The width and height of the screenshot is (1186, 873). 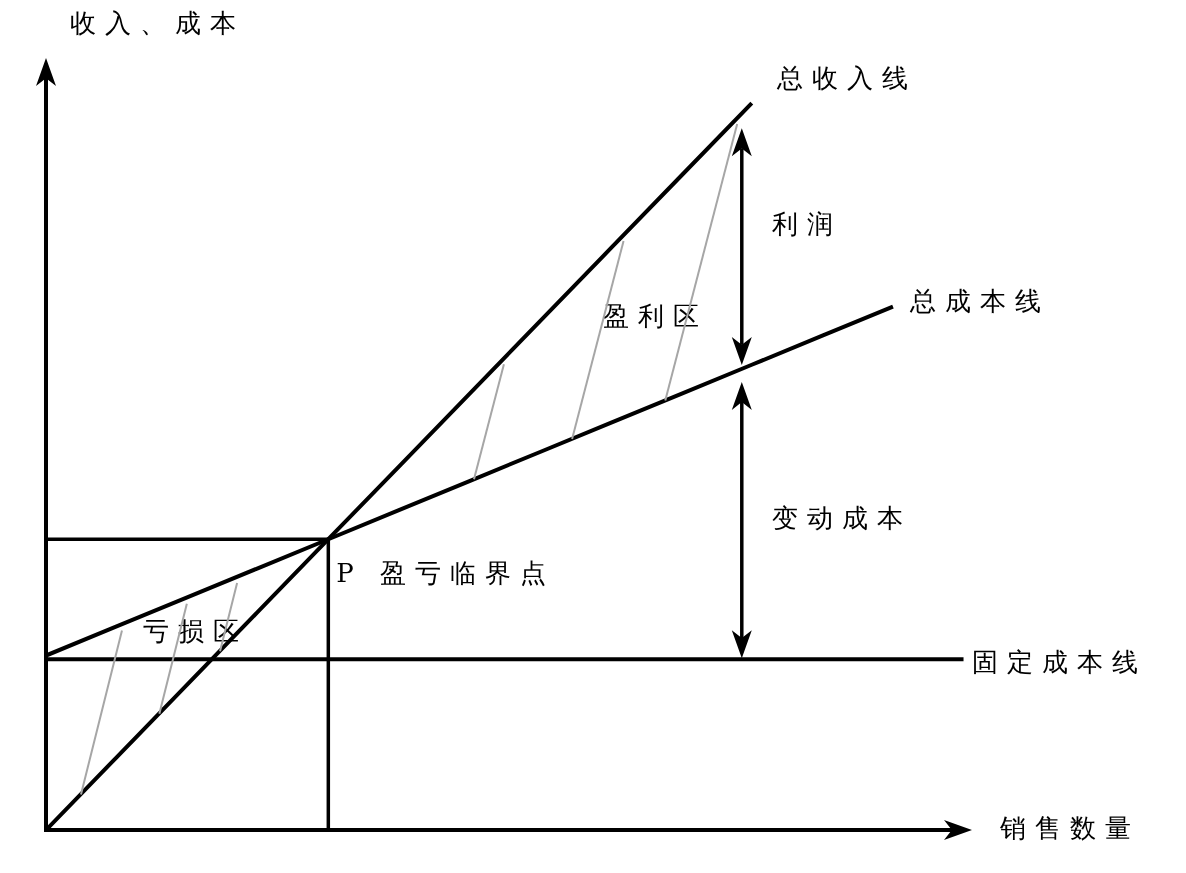 What do you see at coordinates (979, 301) in the screenshot?
I see `series-label: 总成本线` at bounding box center [979, 301].